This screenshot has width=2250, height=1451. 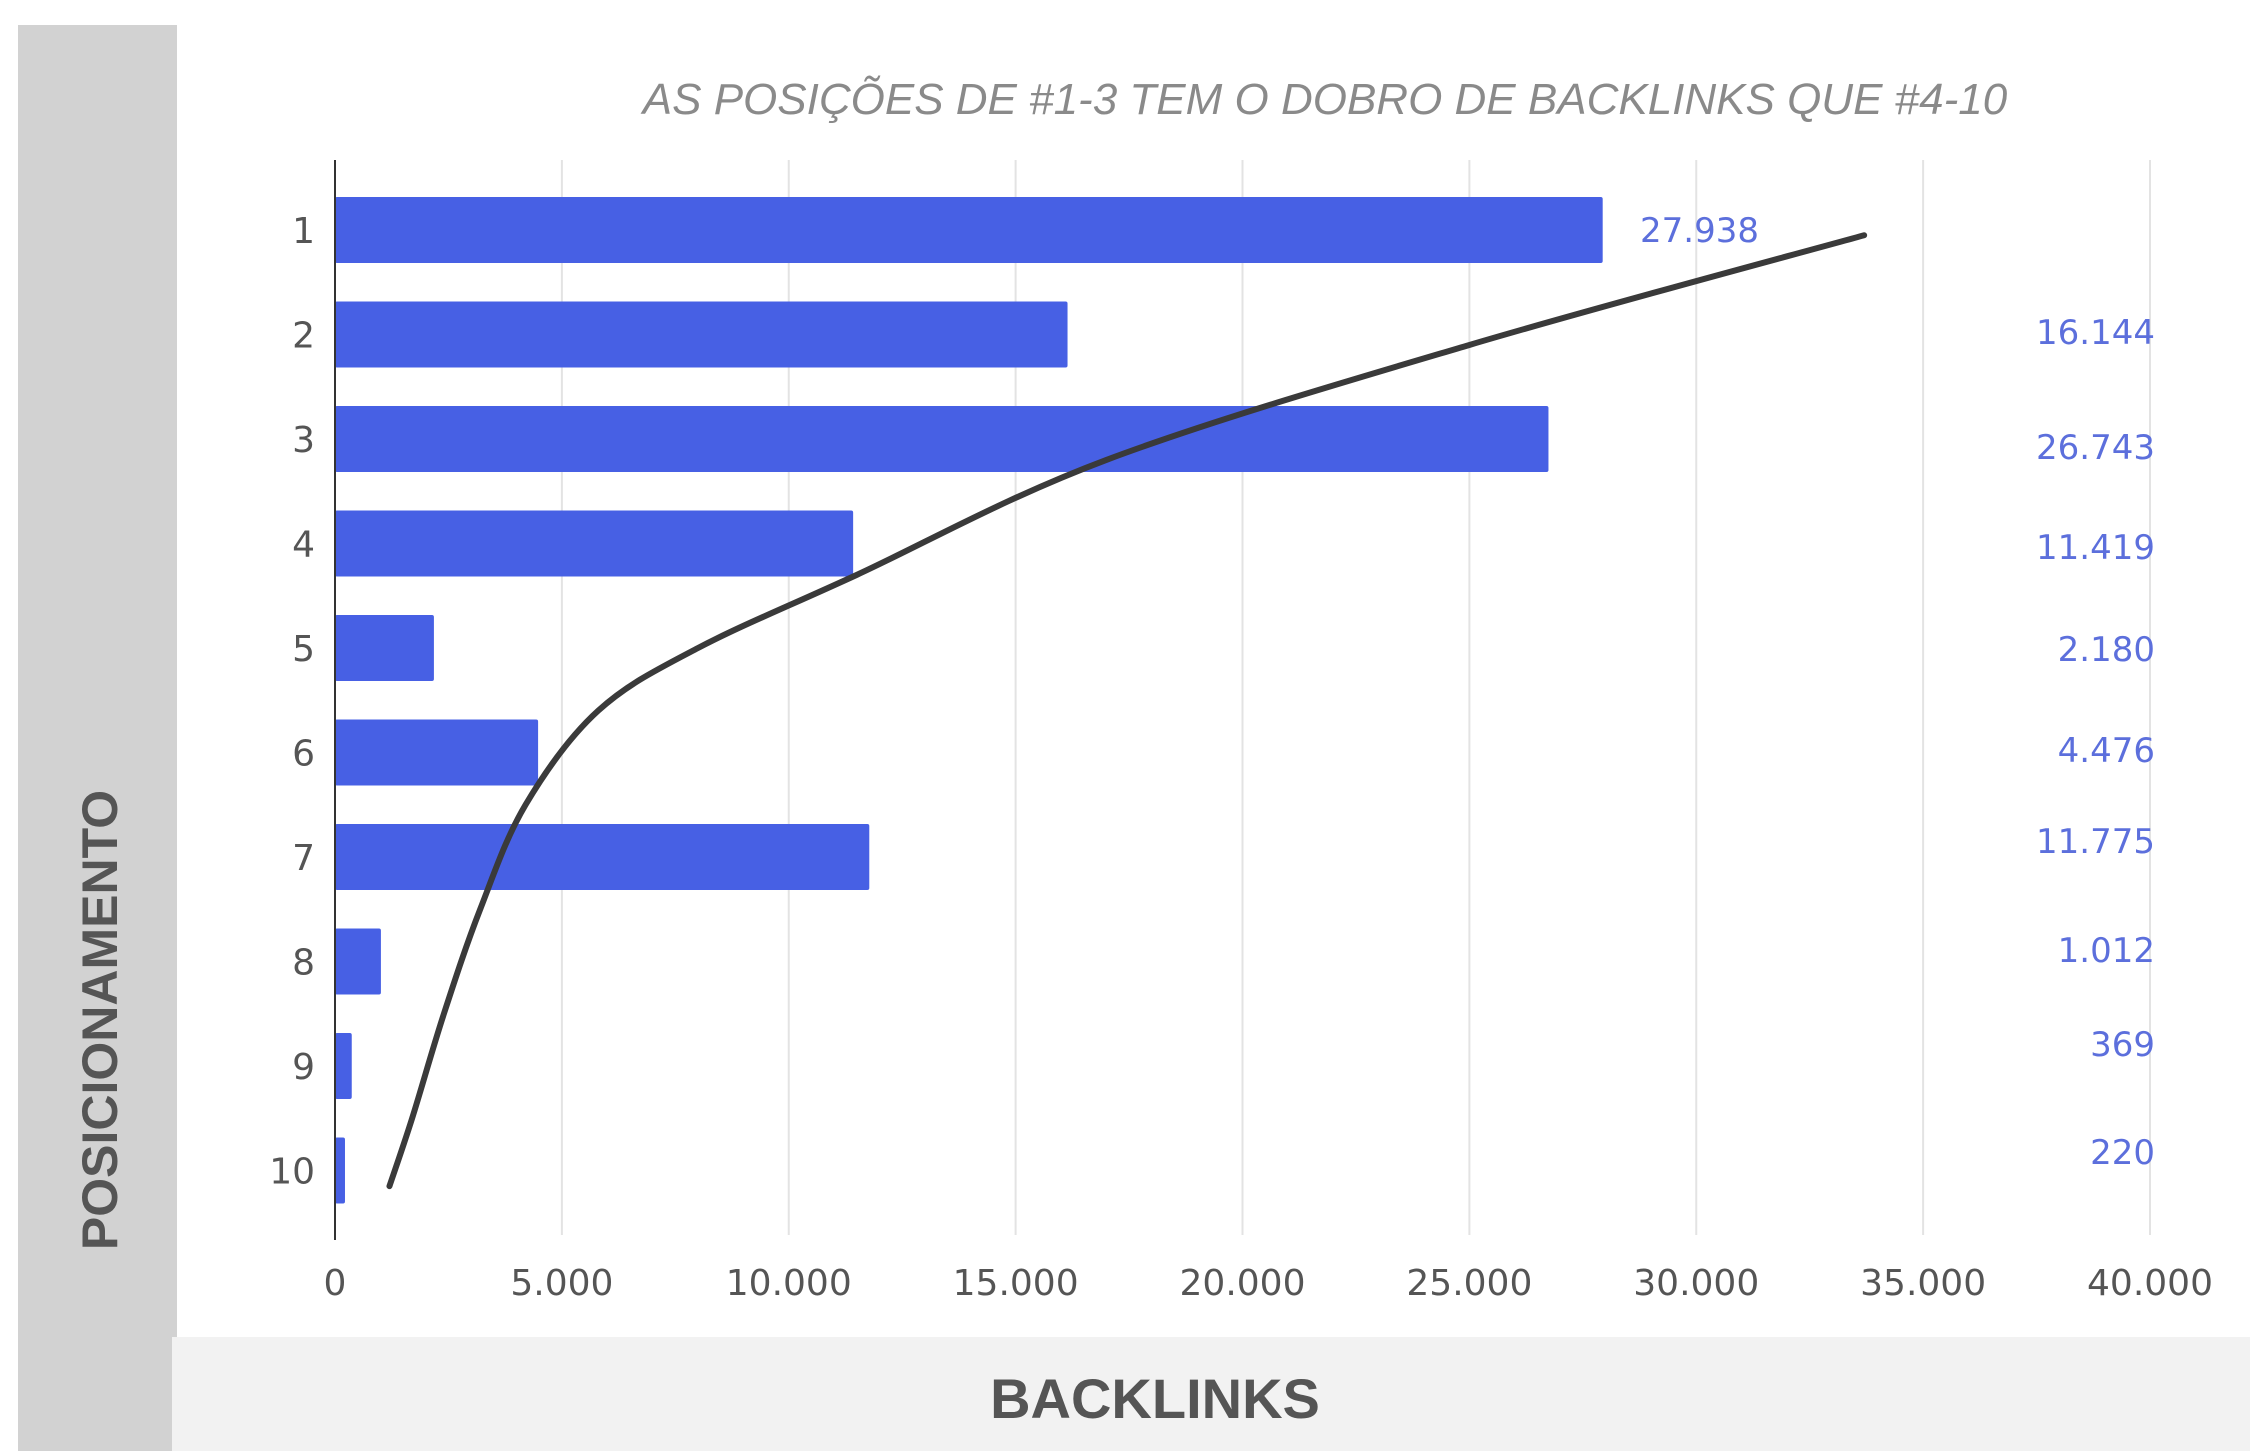 I want to click on category-label: 2, so click(x=303, y=336).